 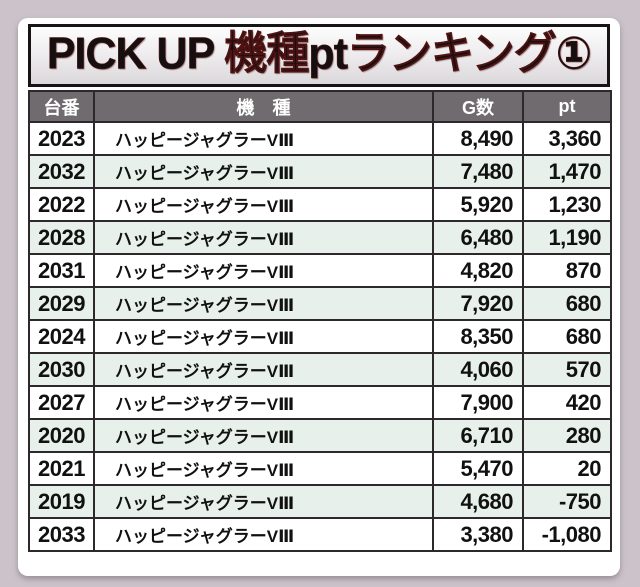 What do you see at coordinates (61, 402) in the screenshot?
I see `machine-number-cell: 2027` at bounding box center [61, 402].